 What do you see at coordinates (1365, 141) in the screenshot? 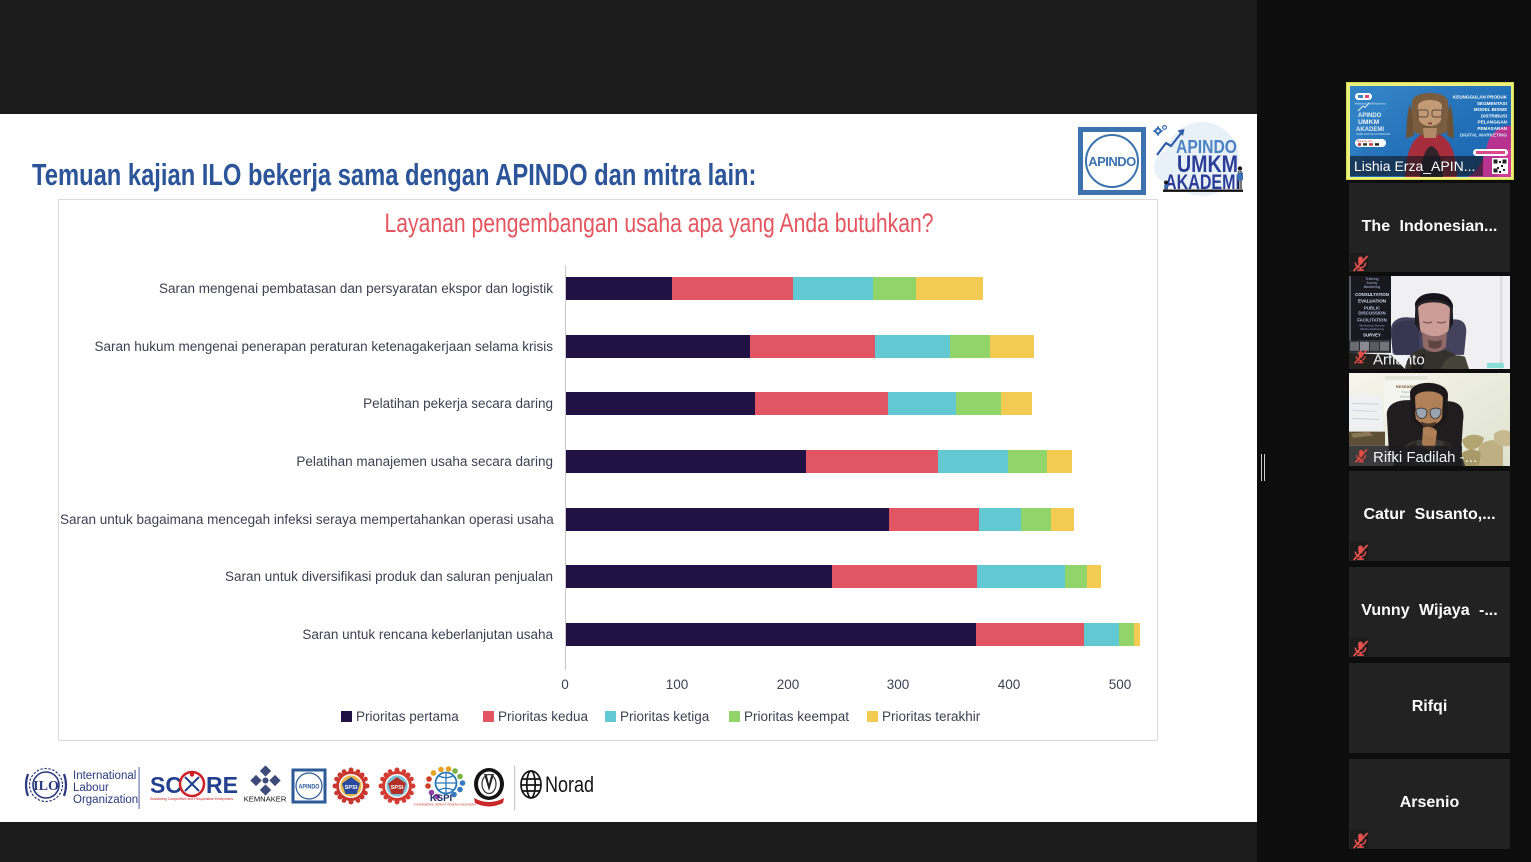
I see `svg-text: Didukung oleh` at bounding box center [1365, 141].